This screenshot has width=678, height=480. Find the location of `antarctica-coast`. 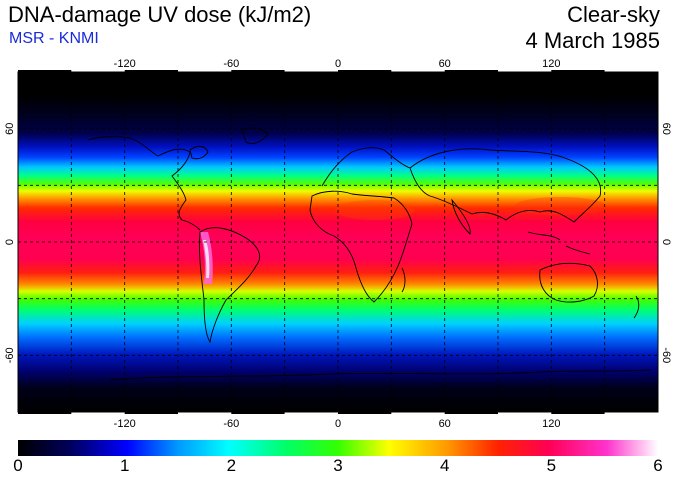

antarctica-coast is located at coordinates (380, 375).